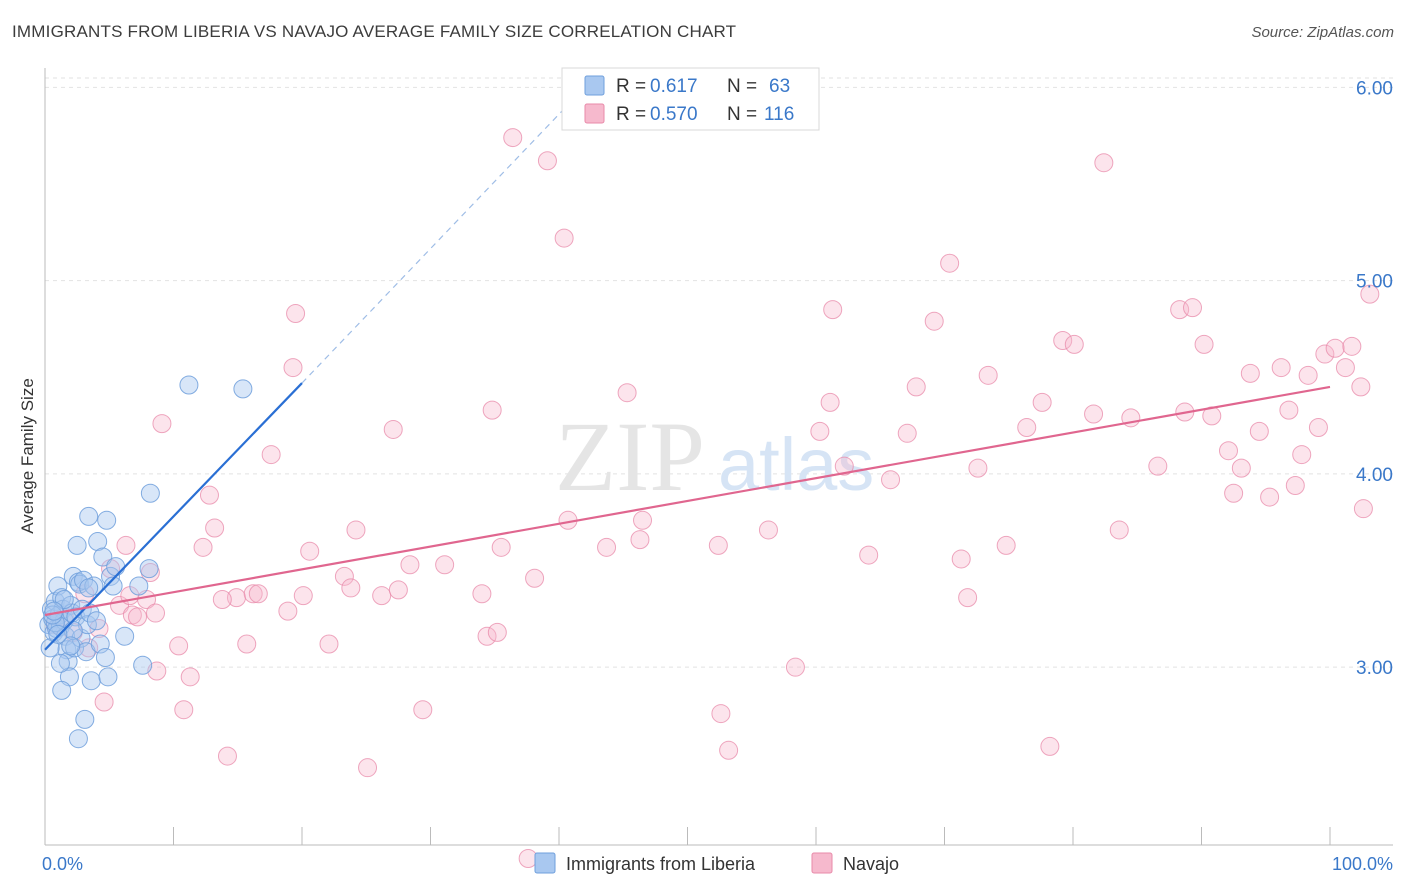 This screenshot has height=892, width=1406. I want to click on liberia-trend-line, so click(173, 516).